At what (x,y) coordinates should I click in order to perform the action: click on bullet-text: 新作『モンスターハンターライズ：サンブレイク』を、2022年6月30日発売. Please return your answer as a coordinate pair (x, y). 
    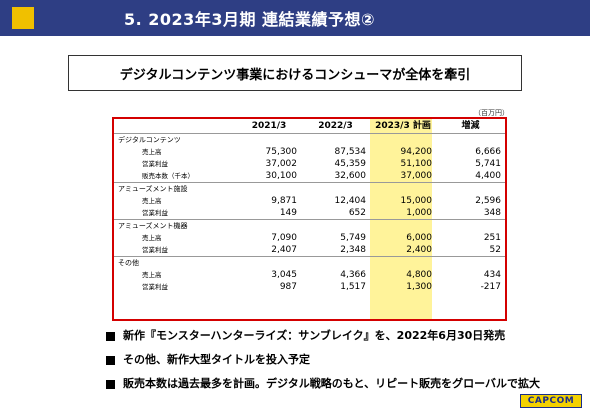
    Looking at the image, I should click on (314, 335).